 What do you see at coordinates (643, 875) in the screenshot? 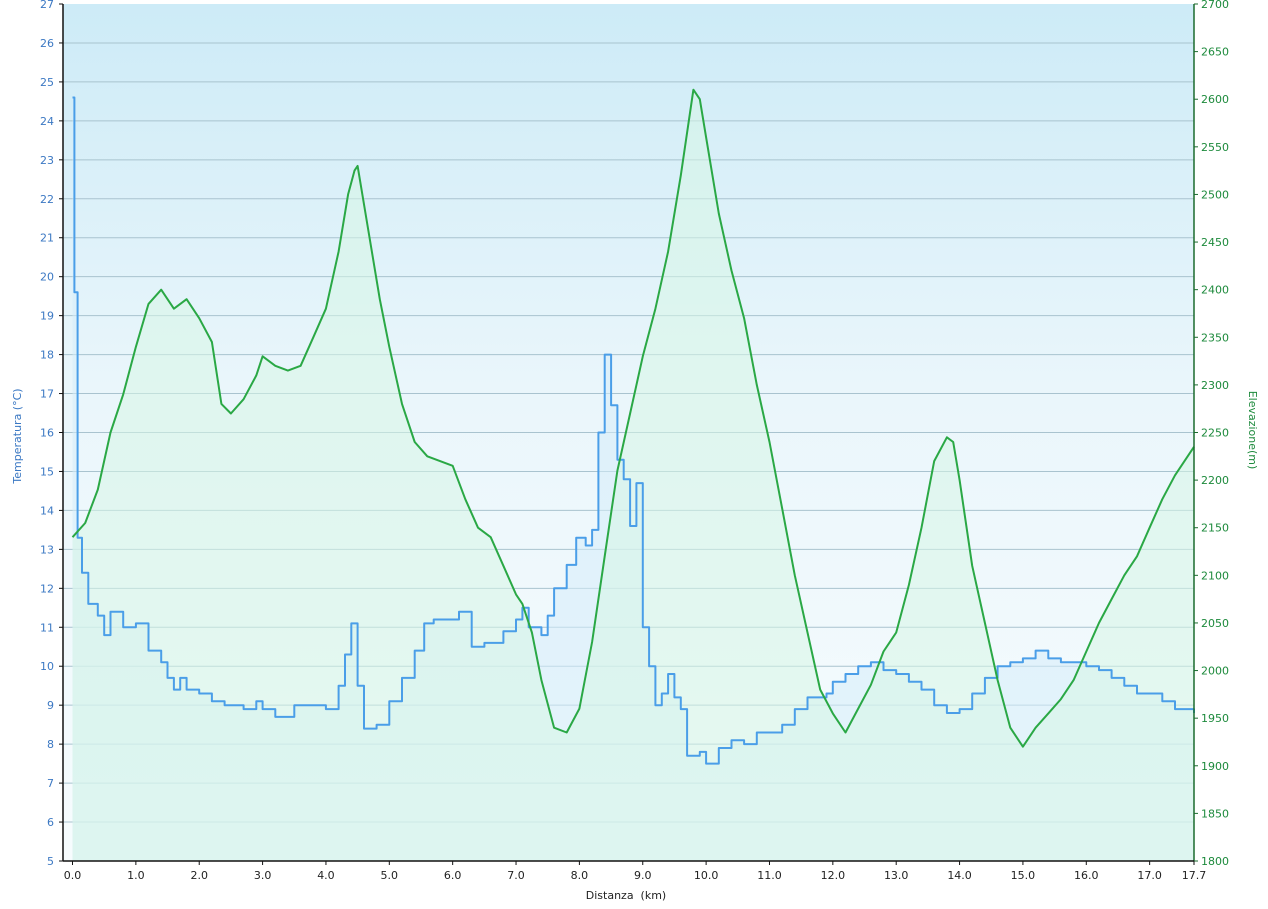
I see `x-tick-label: 9.0` at bounding box center [643, 875].